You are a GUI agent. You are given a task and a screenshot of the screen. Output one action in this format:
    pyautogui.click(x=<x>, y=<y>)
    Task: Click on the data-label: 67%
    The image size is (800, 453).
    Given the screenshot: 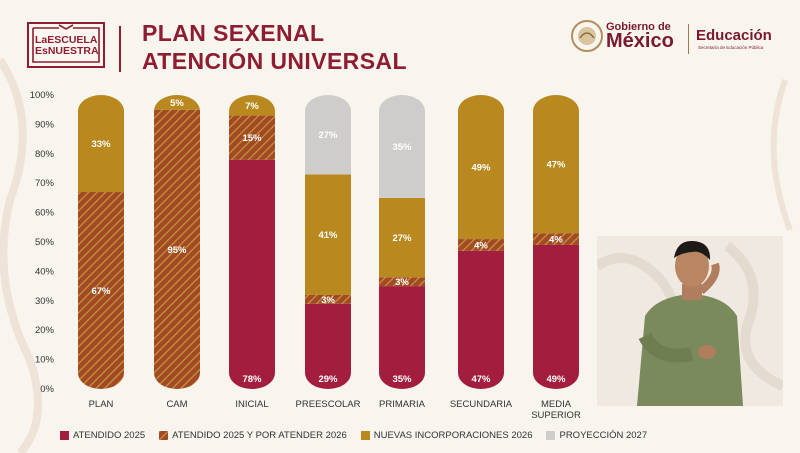 What is the action you would take?
    pyautogui.click(x=101, y=291)
    